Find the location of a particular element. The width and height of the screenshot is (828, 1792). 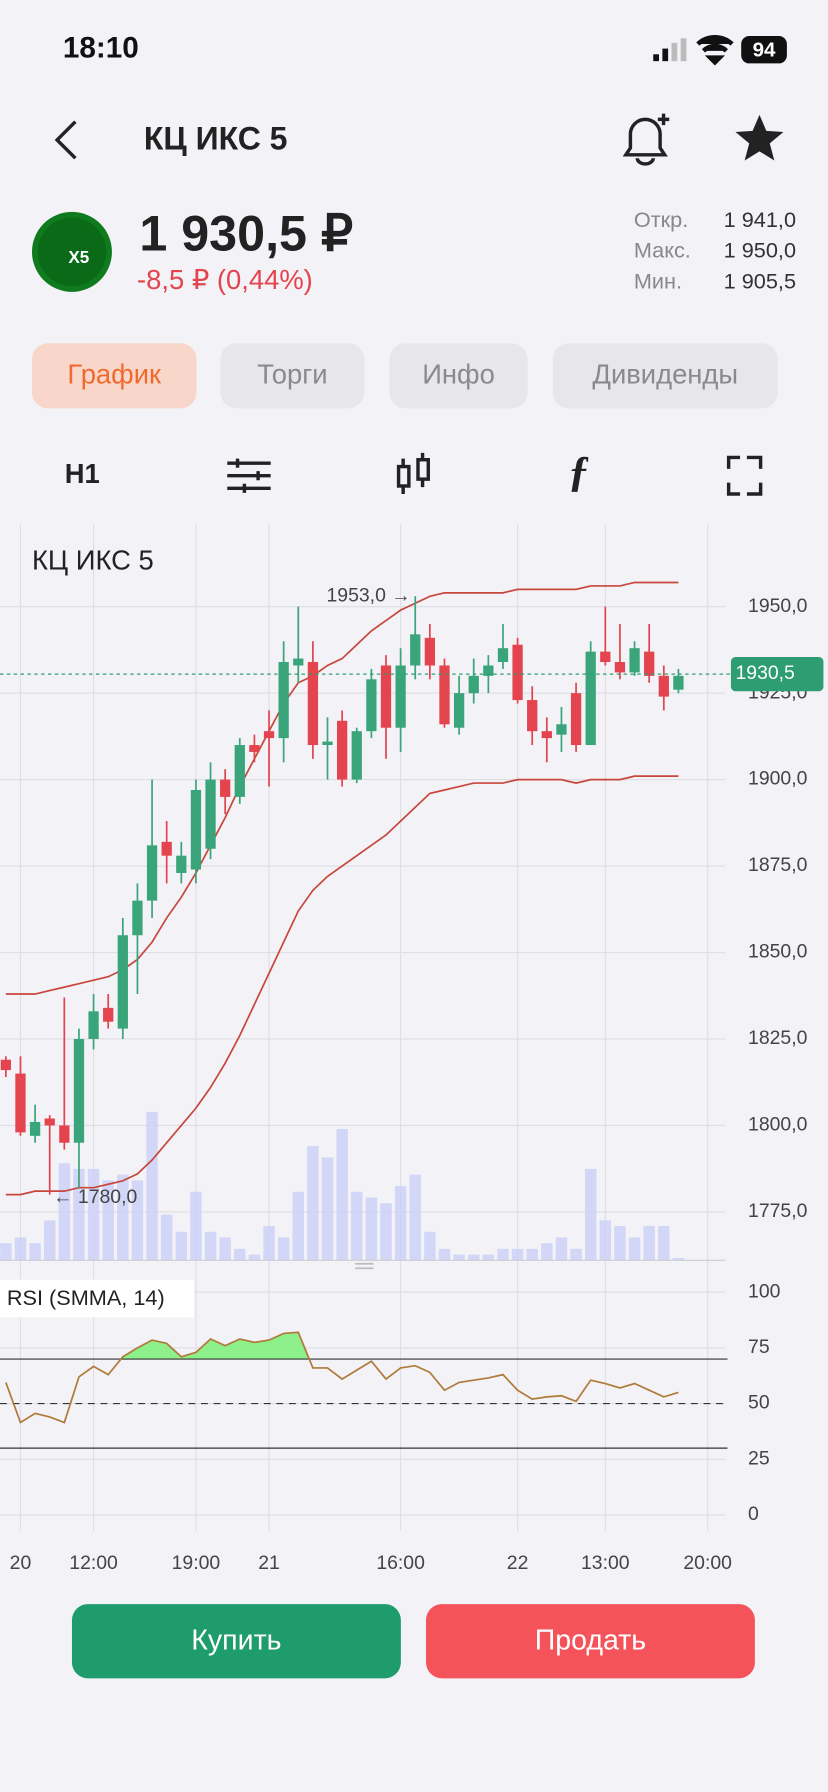

rsi-label-box is located at coordinates (97, 1298).